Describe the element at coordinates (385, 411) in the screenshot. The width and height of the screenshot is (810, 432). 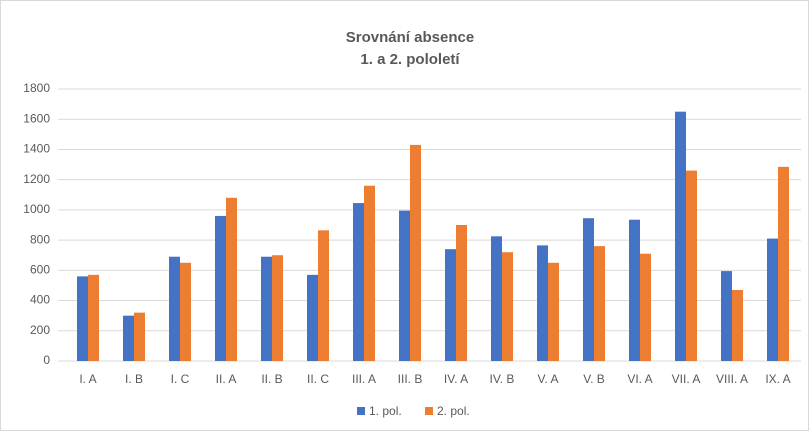
I see `legend-label: 1. pol.` at that location.